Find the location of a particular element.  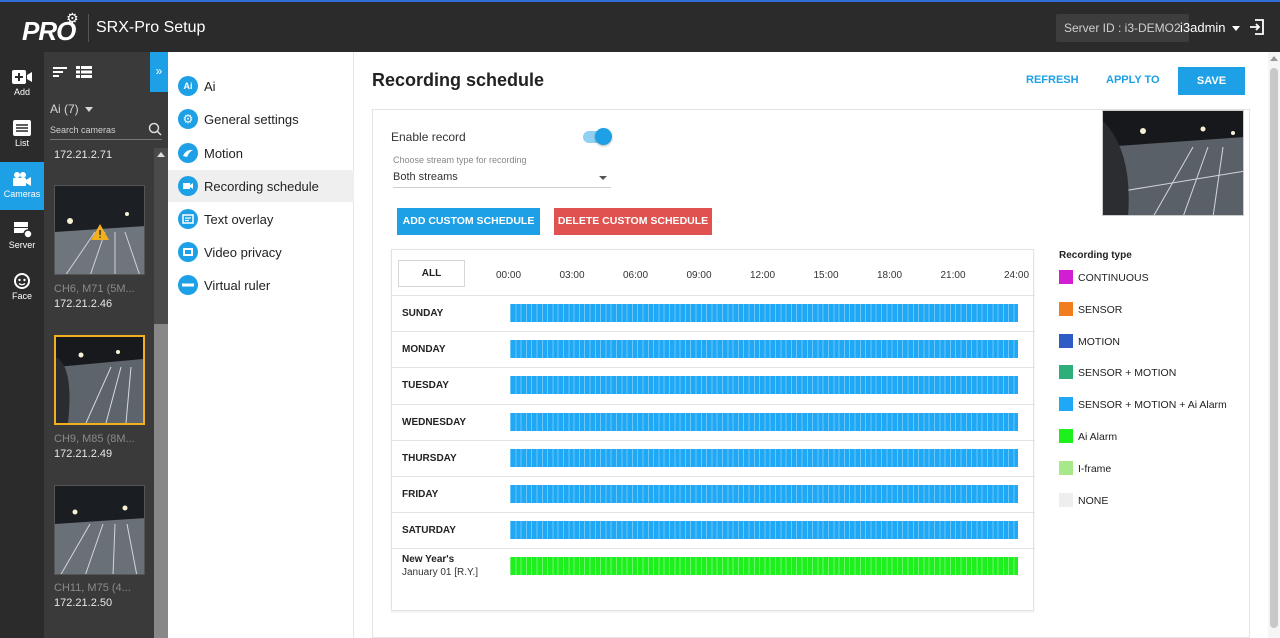

menu-item-label: Ai is located at coordinates (210, 86).